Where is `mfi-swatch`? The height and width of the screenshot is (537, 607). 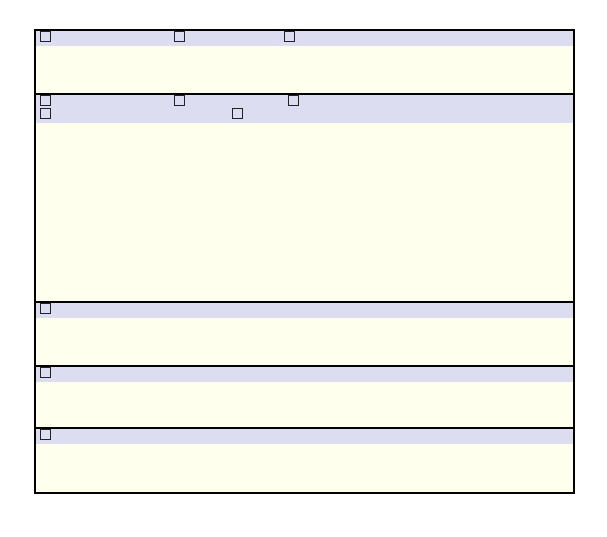
mfi-swatch is located at coordinates (45, 308).